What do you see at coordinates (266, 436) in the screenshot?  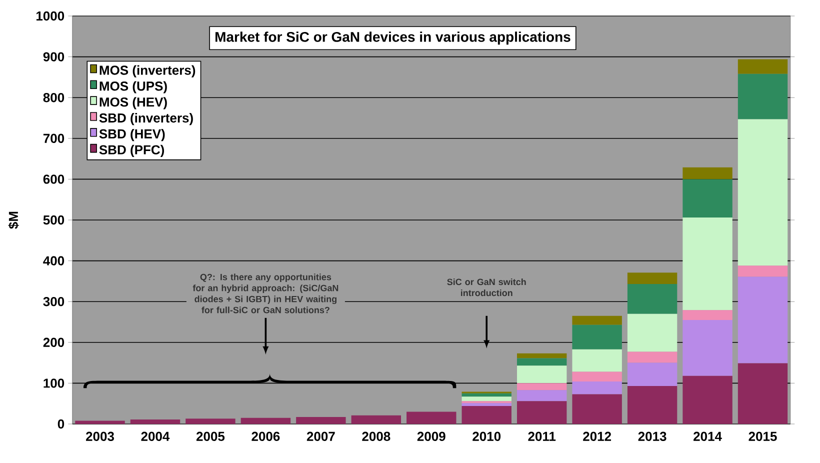 I see `x-tick-label: 2006` at bounding box center [266, 436].